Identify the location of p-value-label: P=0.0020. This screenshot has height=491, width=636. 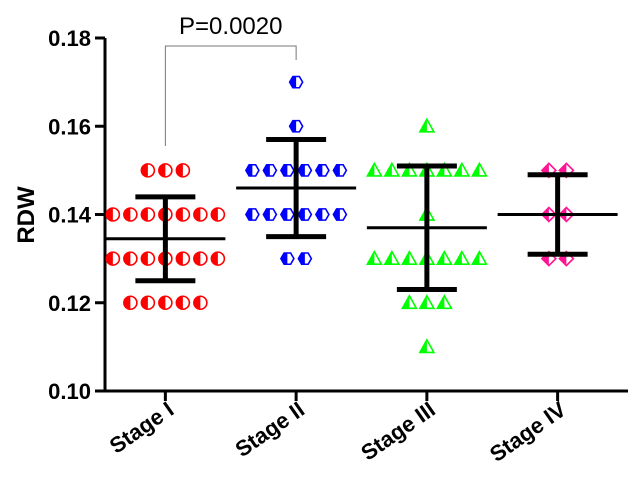
(230, 26).